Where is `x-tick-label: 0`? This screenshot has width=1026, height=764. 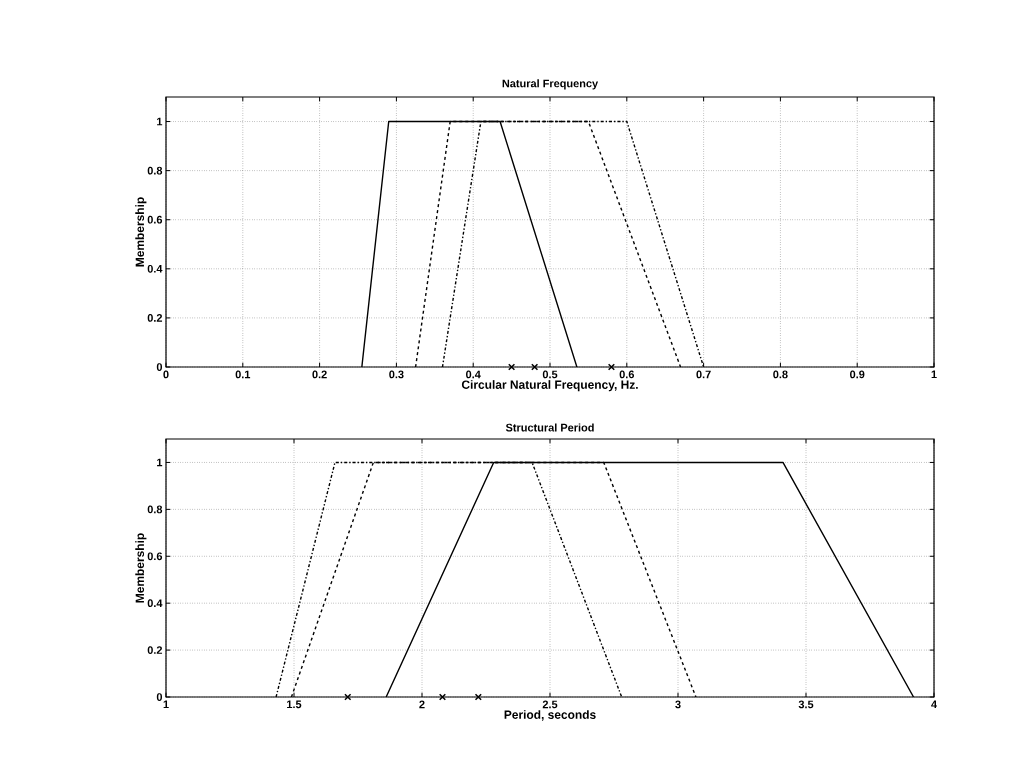 x-tick-label: 0 is located at coordinates (166, 374).